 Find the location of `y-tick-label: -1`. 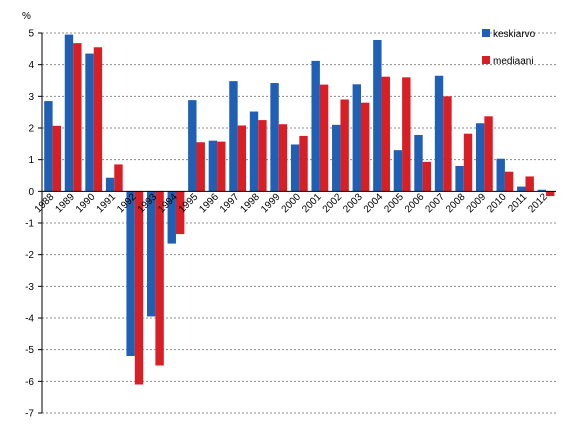

y-tick-label: -1 is located at coordinates (29, 224).